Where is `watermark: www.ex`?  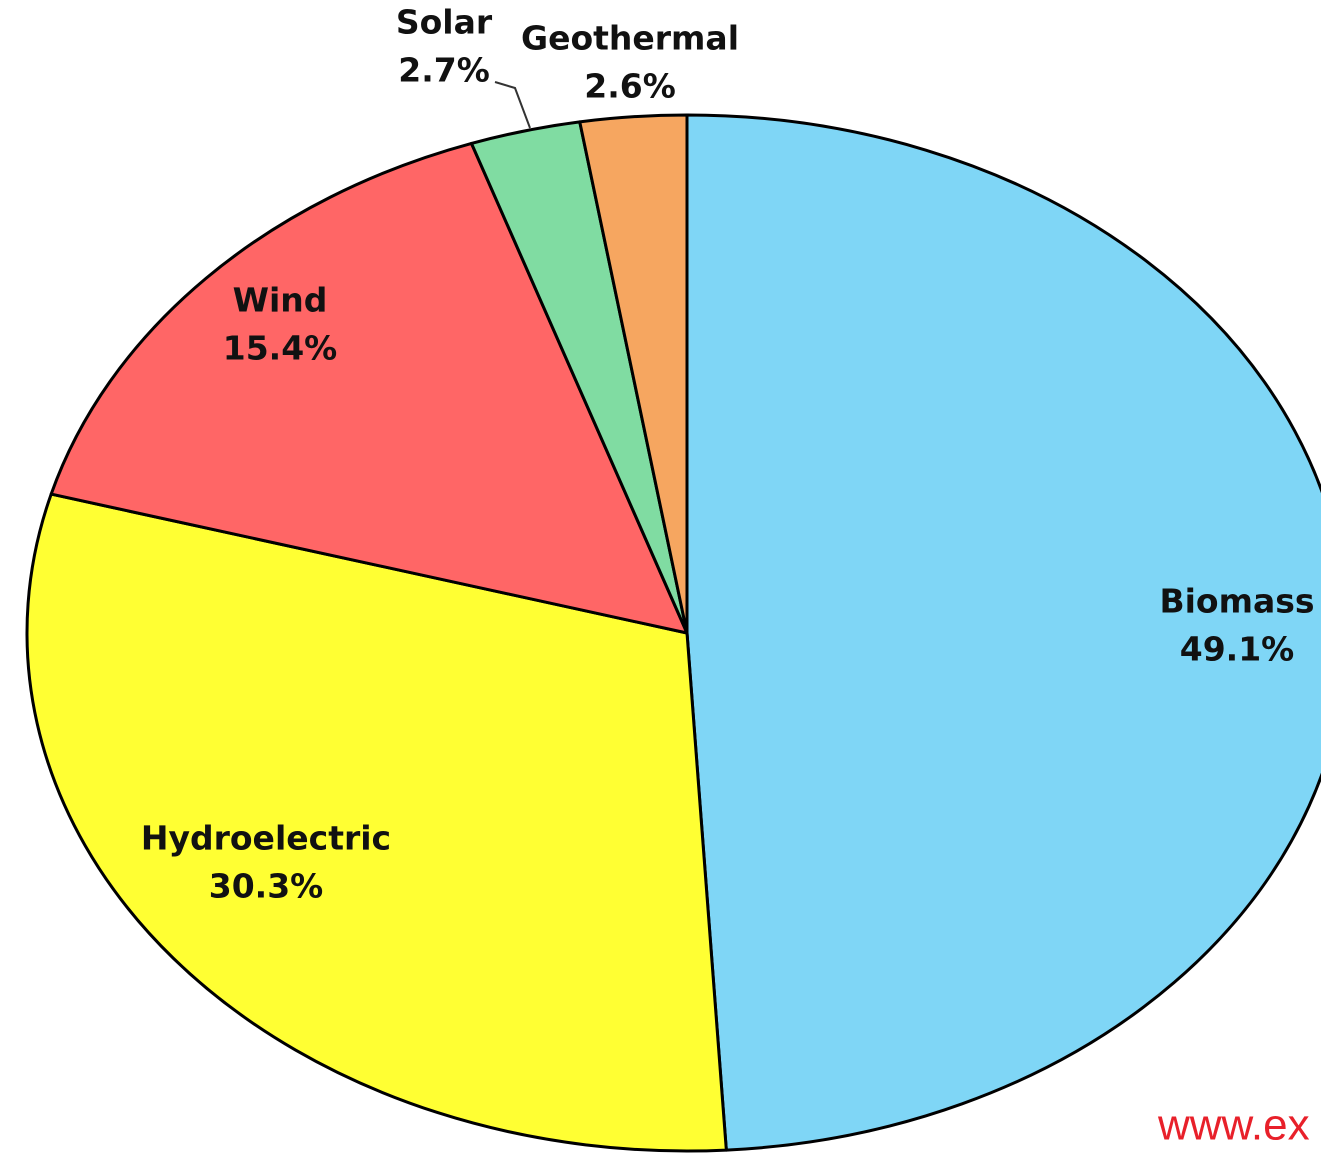 watermark: www.ex is located at coordinates (1233, 1125).